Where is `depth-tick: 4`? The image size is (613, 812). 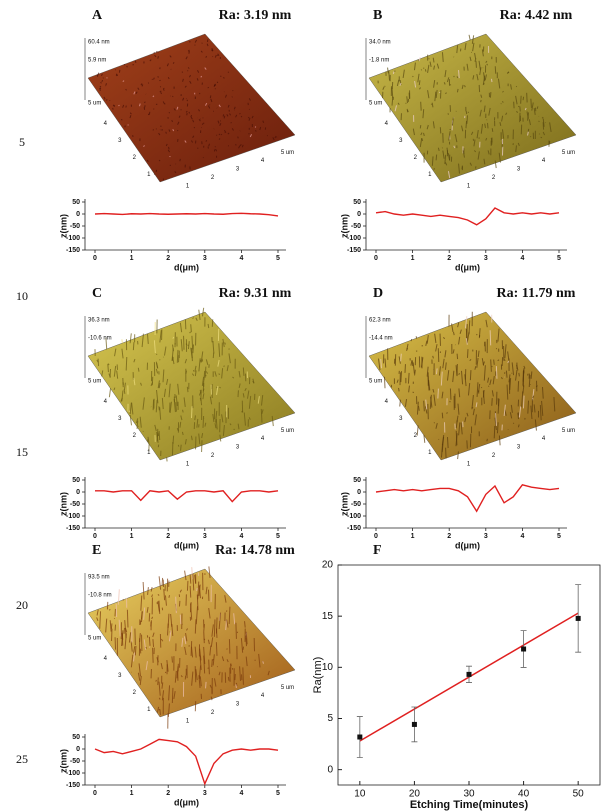
depth-tick: 4 is located at coordinates (106, 402).